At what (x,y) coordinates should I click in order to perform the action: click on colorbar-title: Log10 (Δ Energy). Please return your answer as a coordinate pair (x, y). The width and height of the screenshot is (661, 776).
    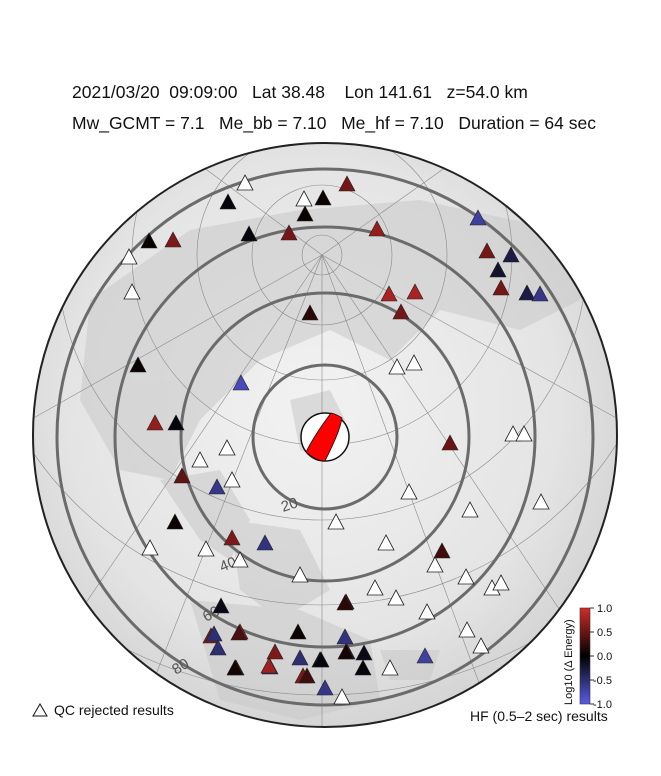
    Looking at the image, I should click on (569, 662).